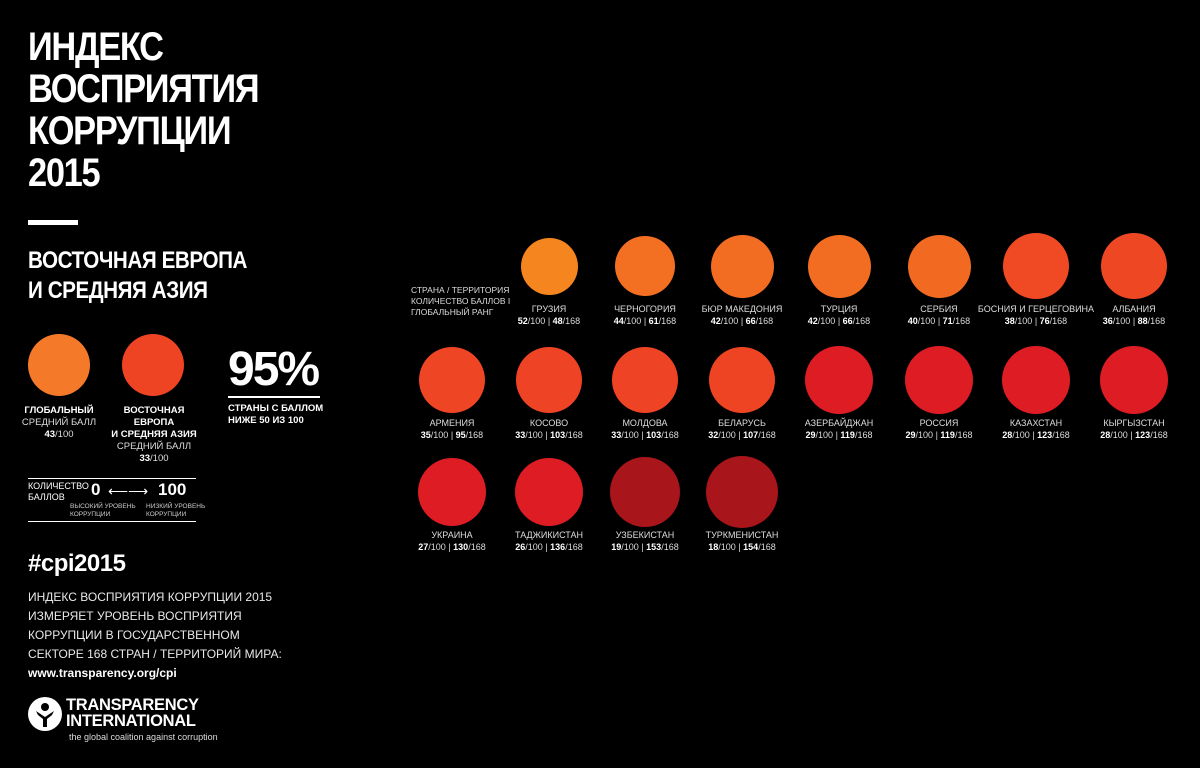  Describe the element at coordinates (1105, 435) in the screenshot. I see `score-value: 28` at that location.